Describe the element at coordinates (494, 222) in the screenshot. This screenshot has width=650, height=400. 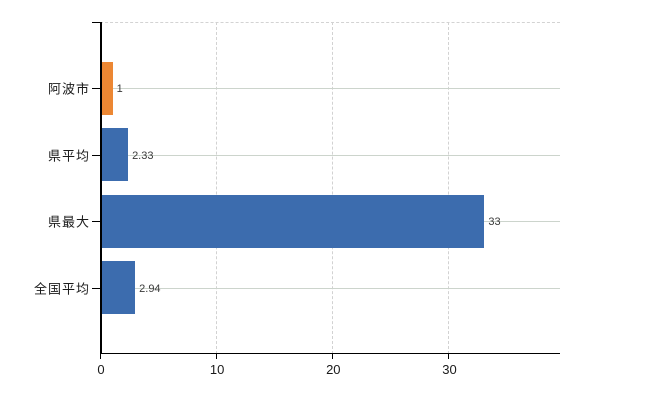
I see `value-label-2: 33` at that location.